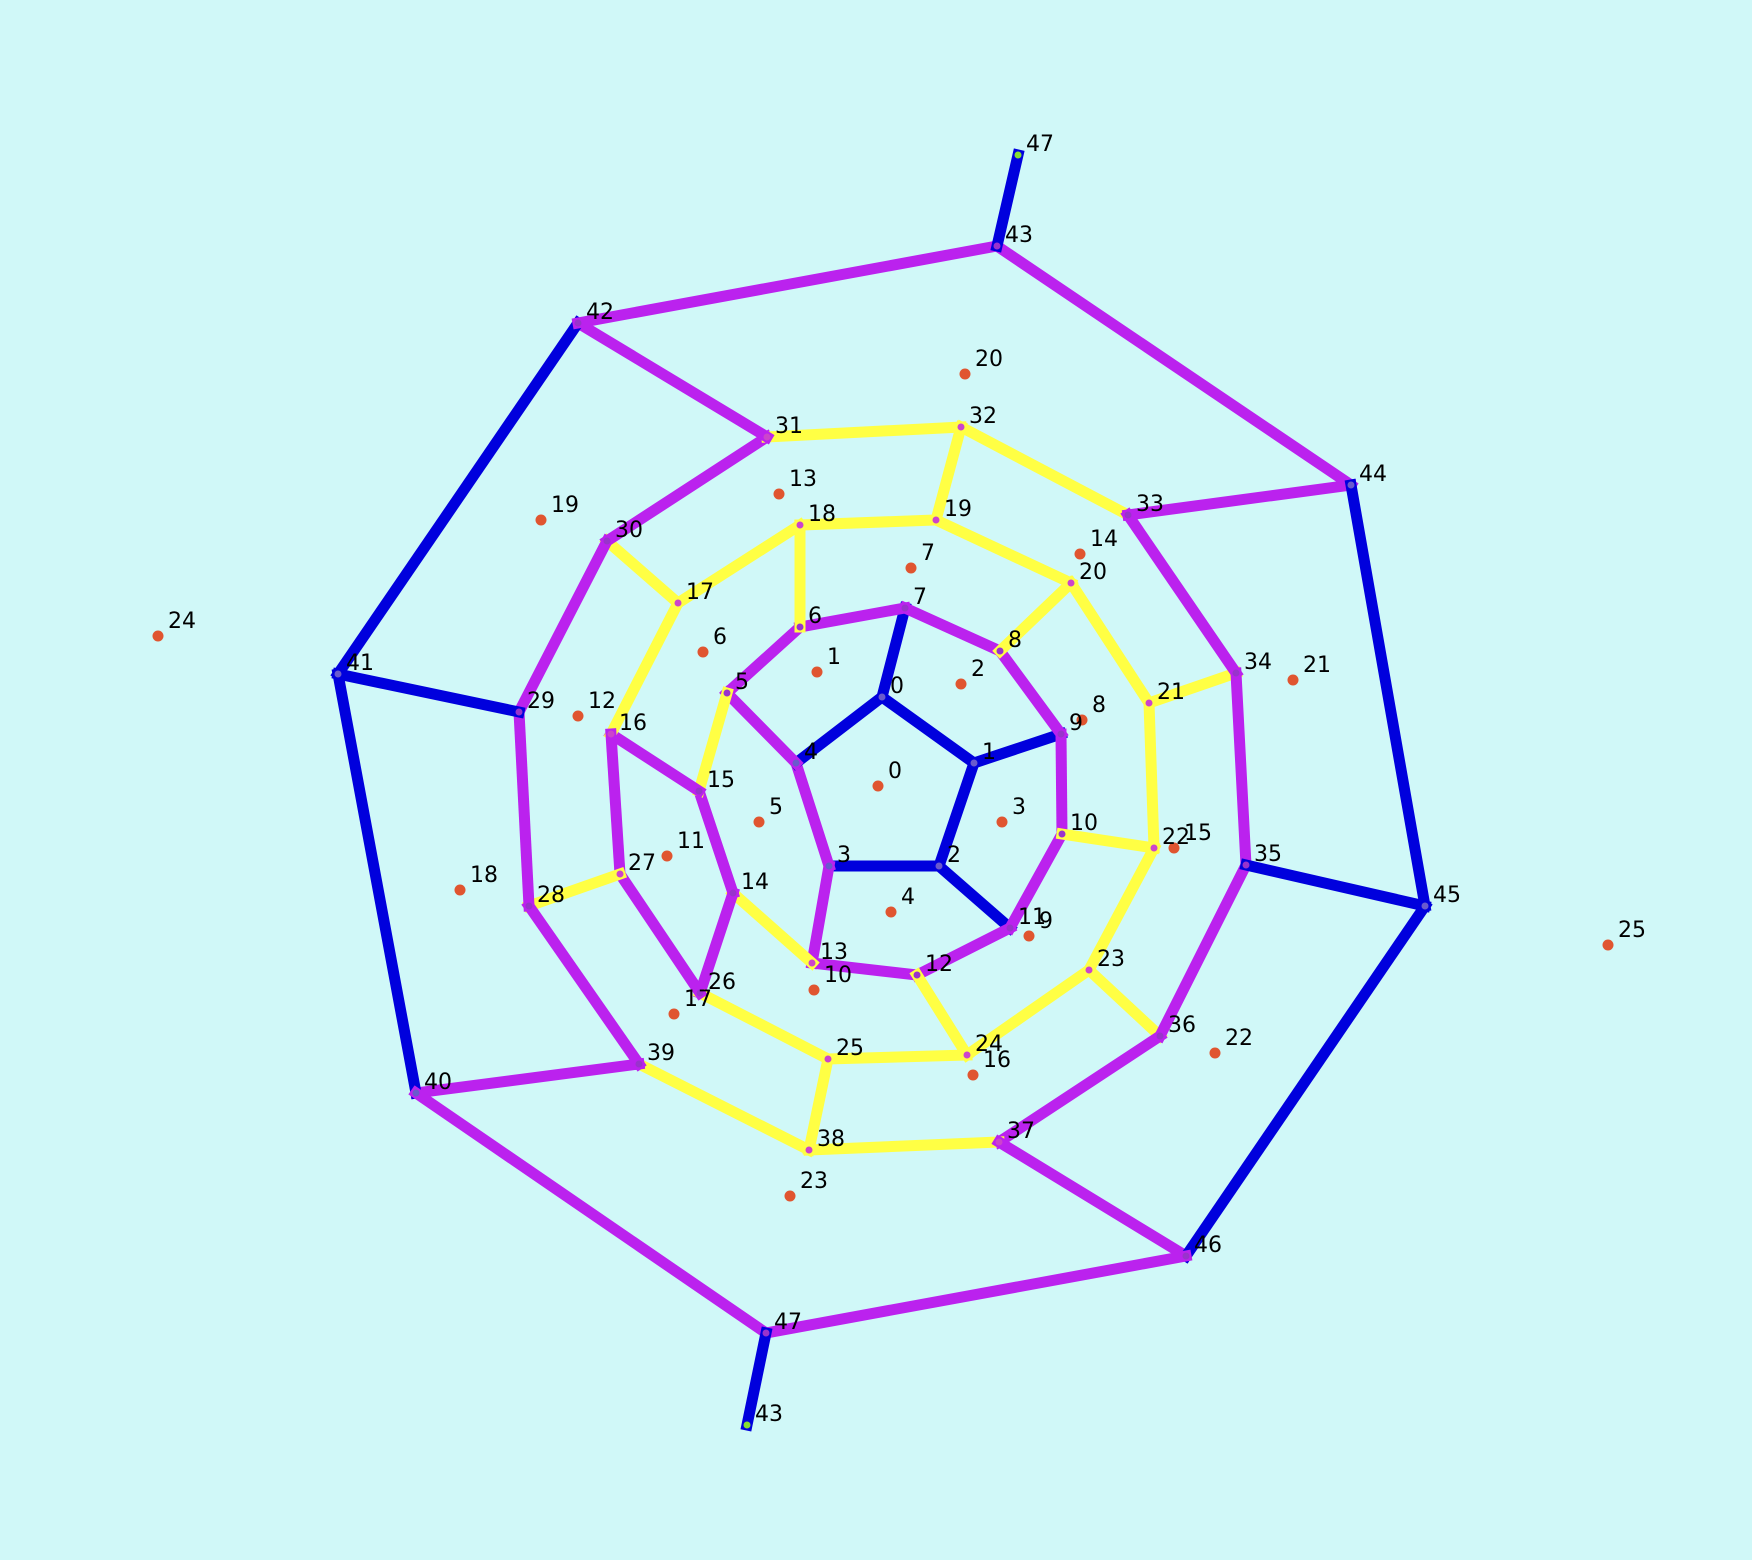  I want to click on face-label-2: 2, so click(978, 669).